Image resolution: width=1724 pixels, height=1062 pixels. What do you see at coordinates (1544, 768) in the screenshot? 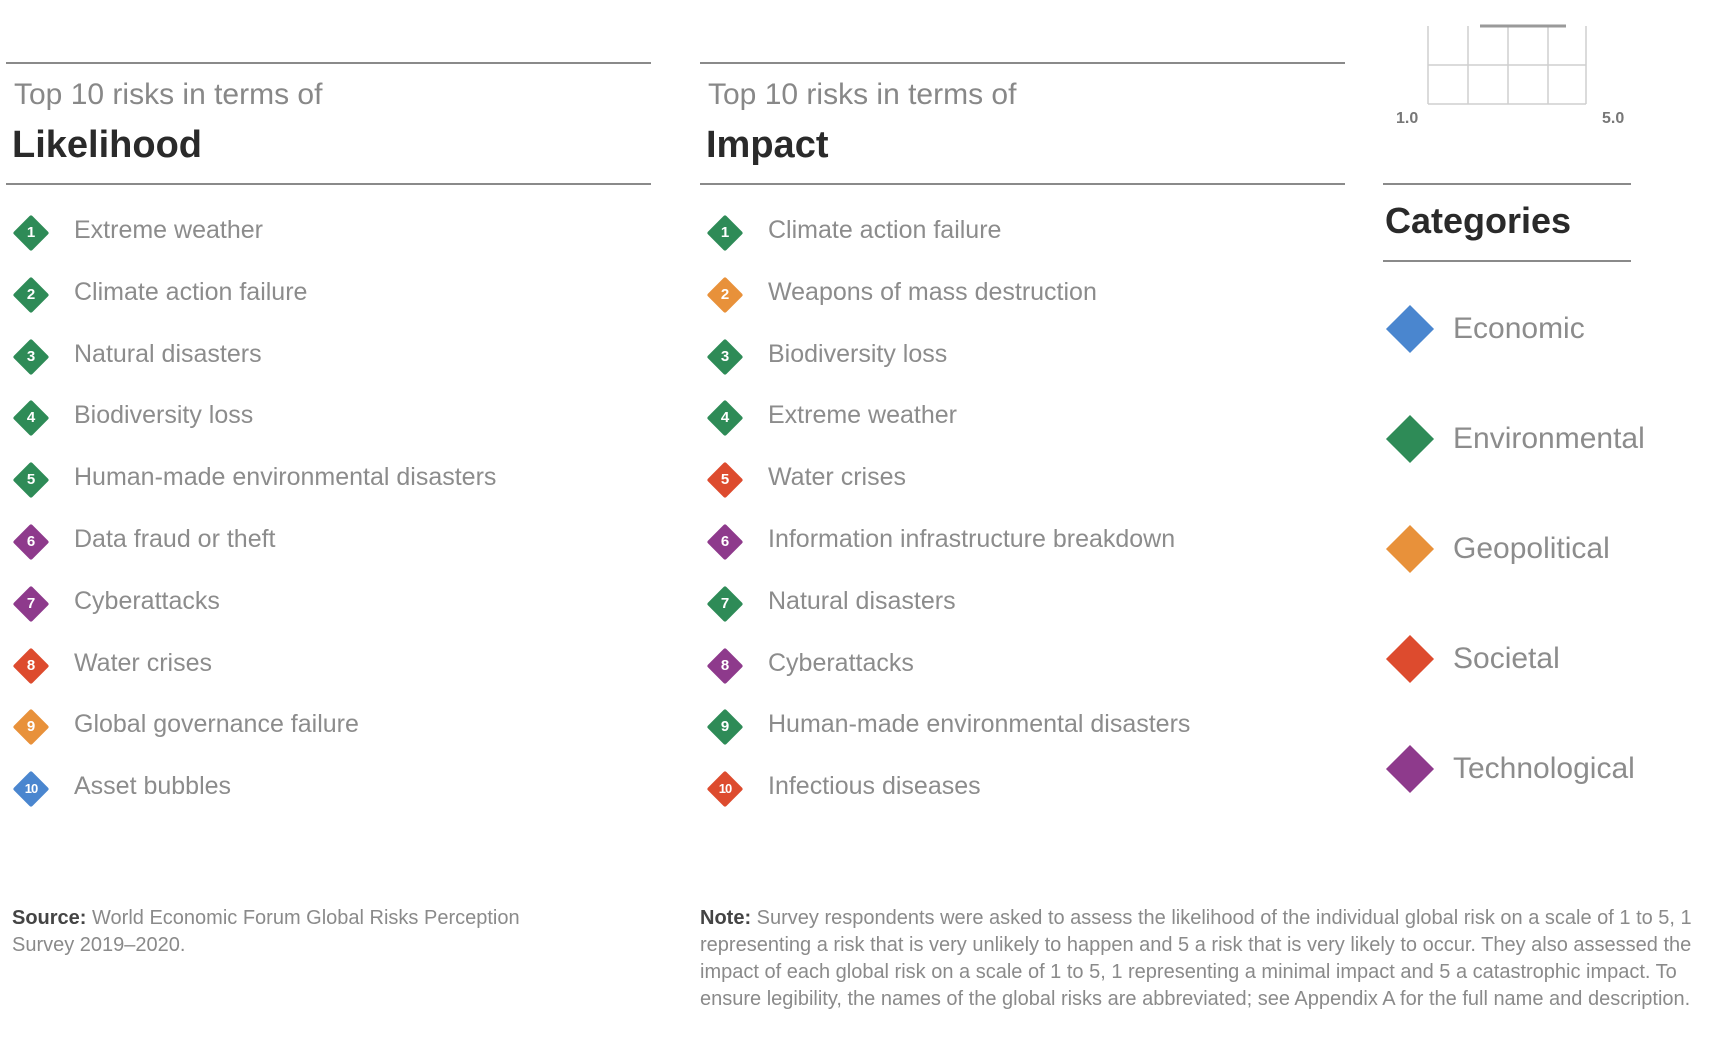
I see `legend-label: Technological` at bounding box center [1544, 768].